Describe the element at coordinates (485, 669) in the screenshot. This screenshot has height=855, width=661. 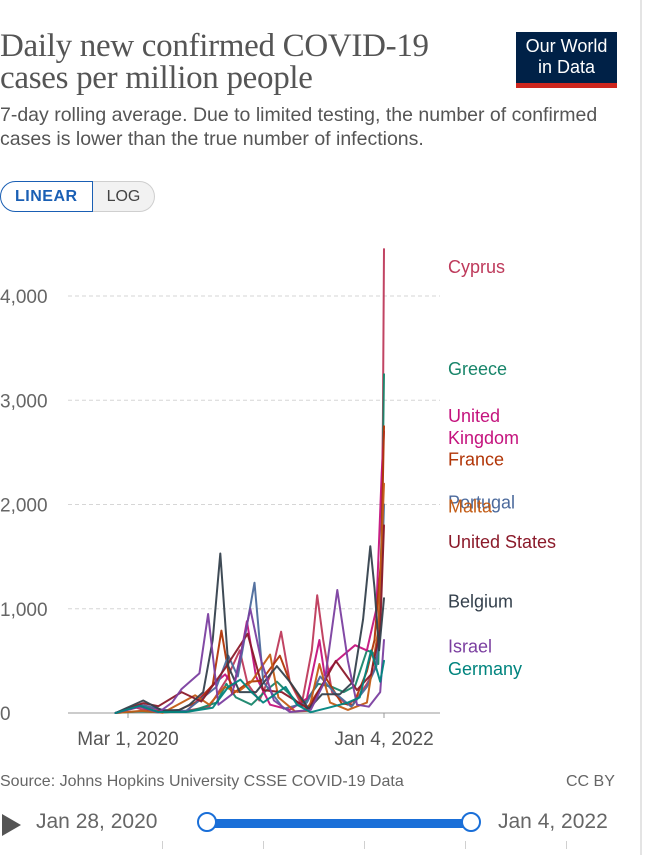
I see `series-label: Germany` at that location.